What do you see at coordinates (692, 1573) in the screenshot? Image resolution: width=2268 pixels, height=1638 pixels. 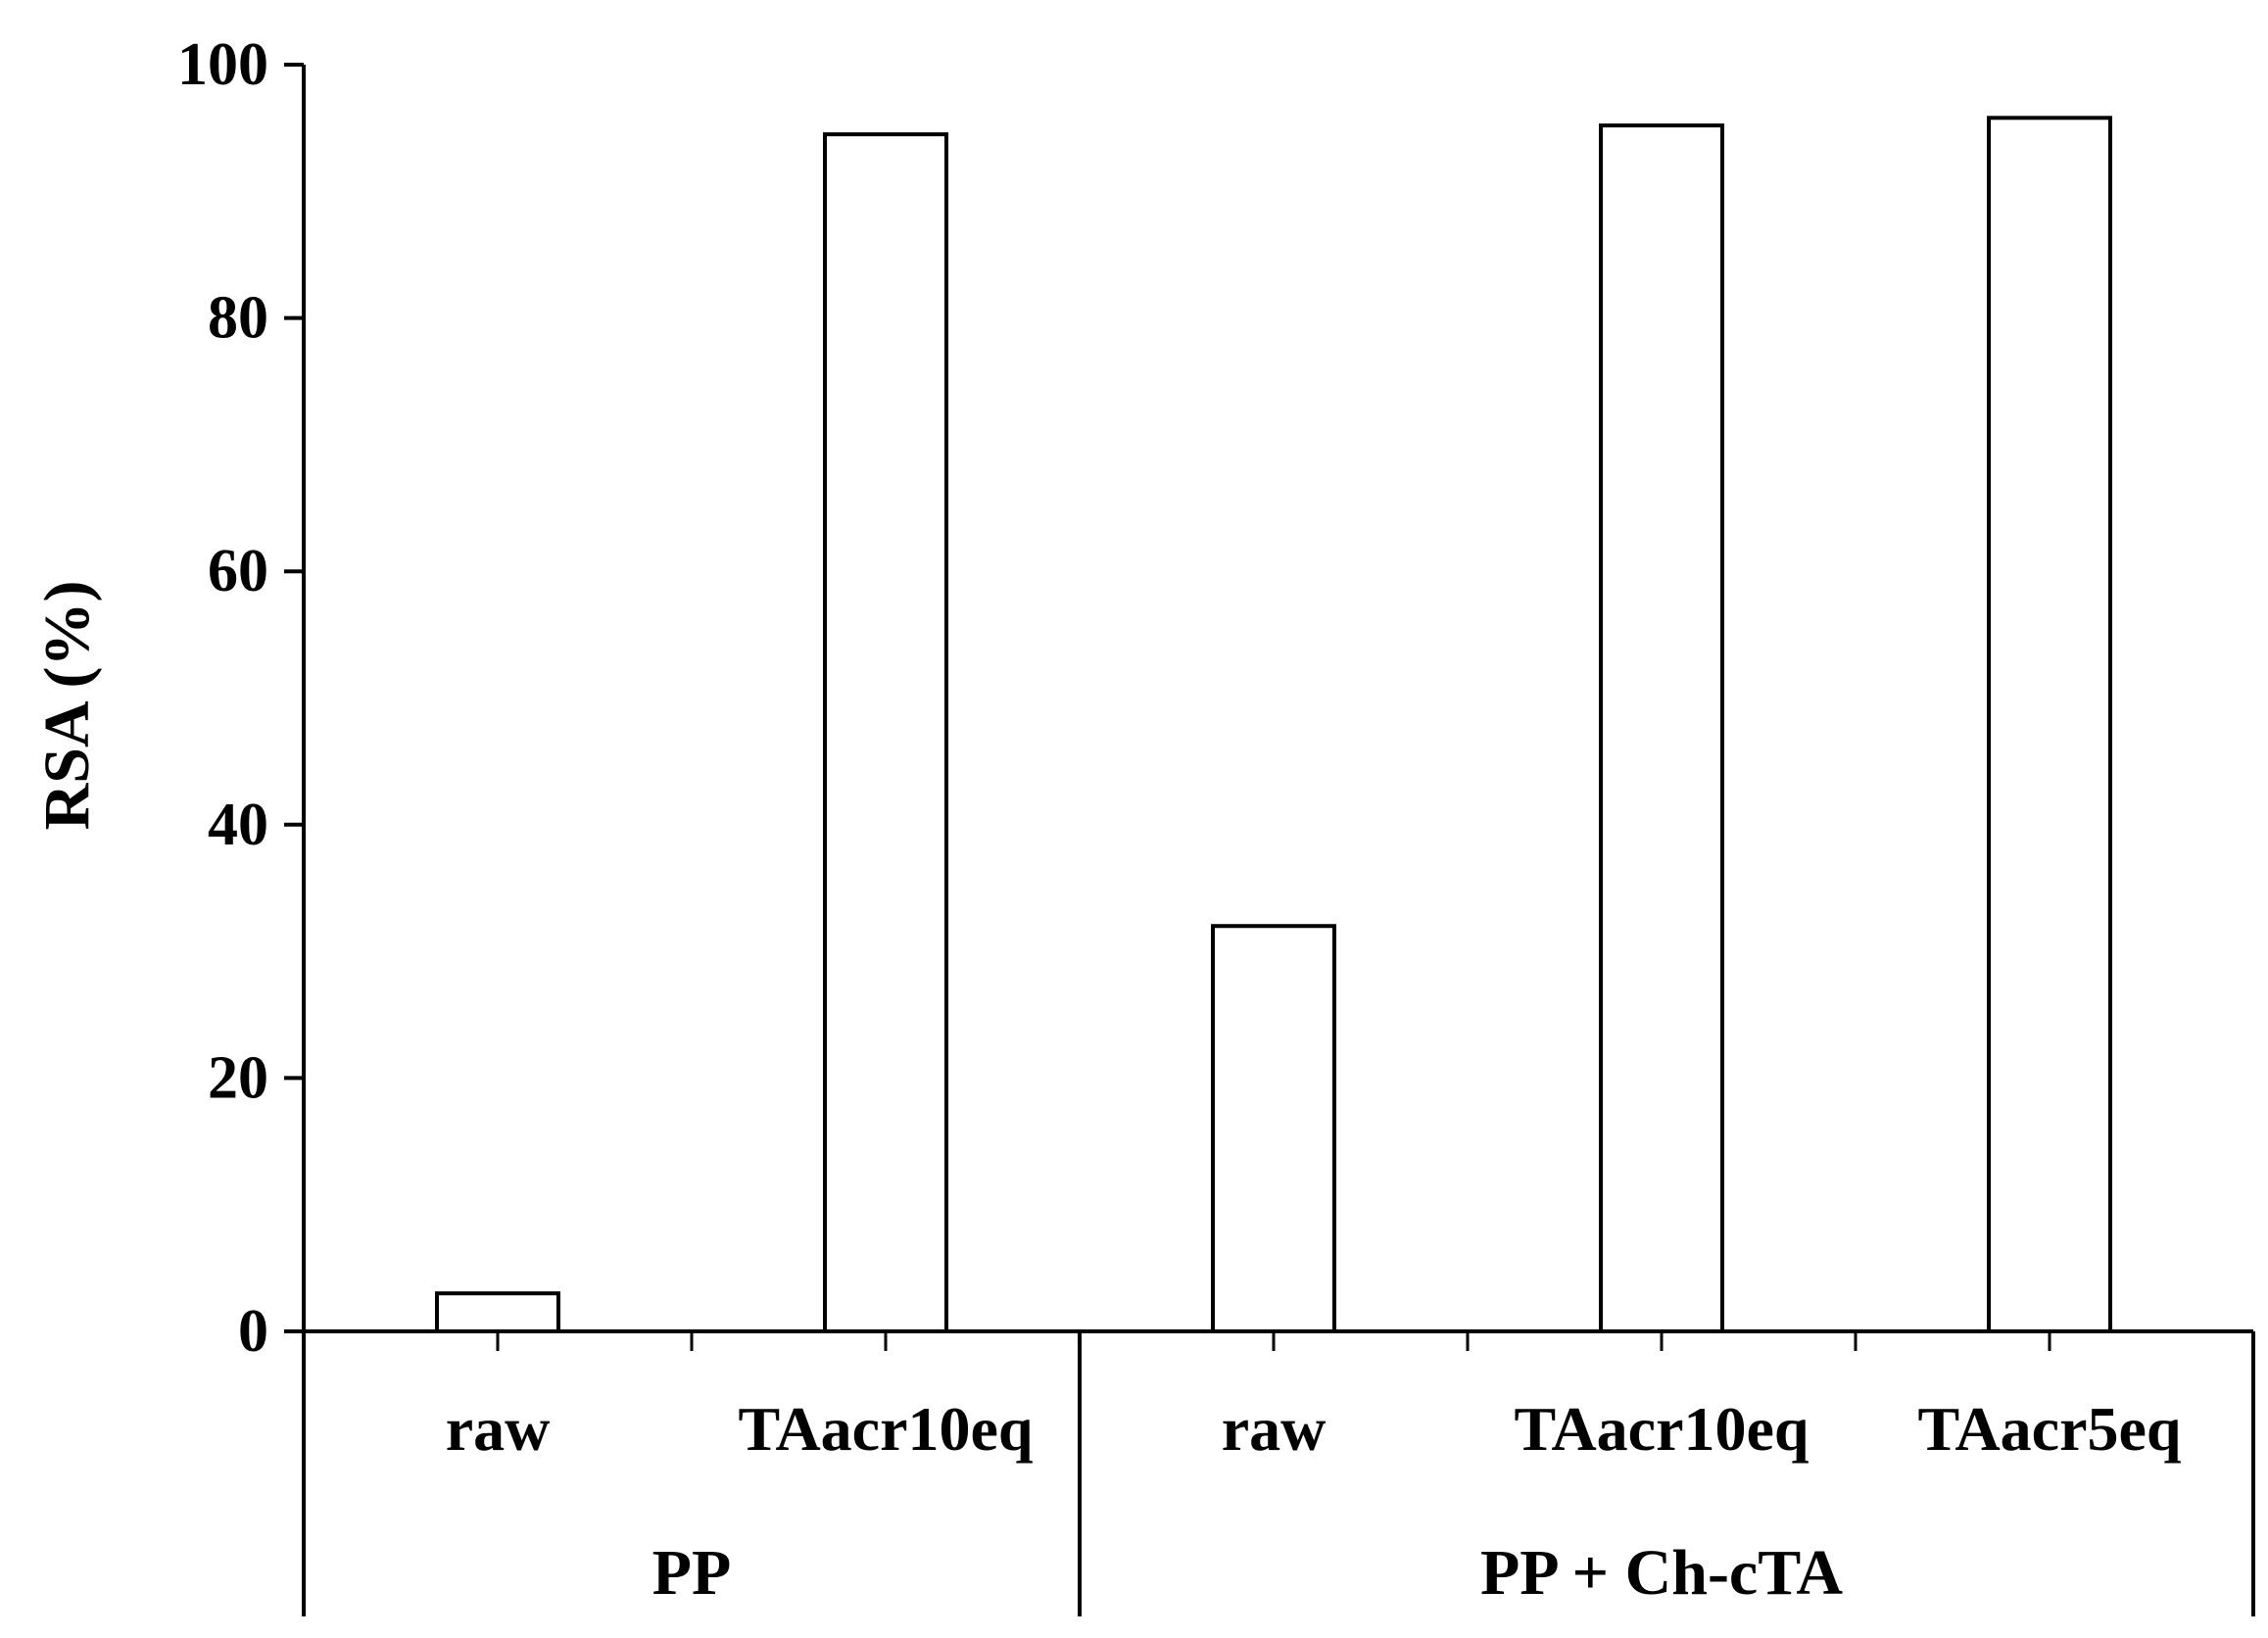 I see `group-label: PP` at bounding box center [692, 1573].